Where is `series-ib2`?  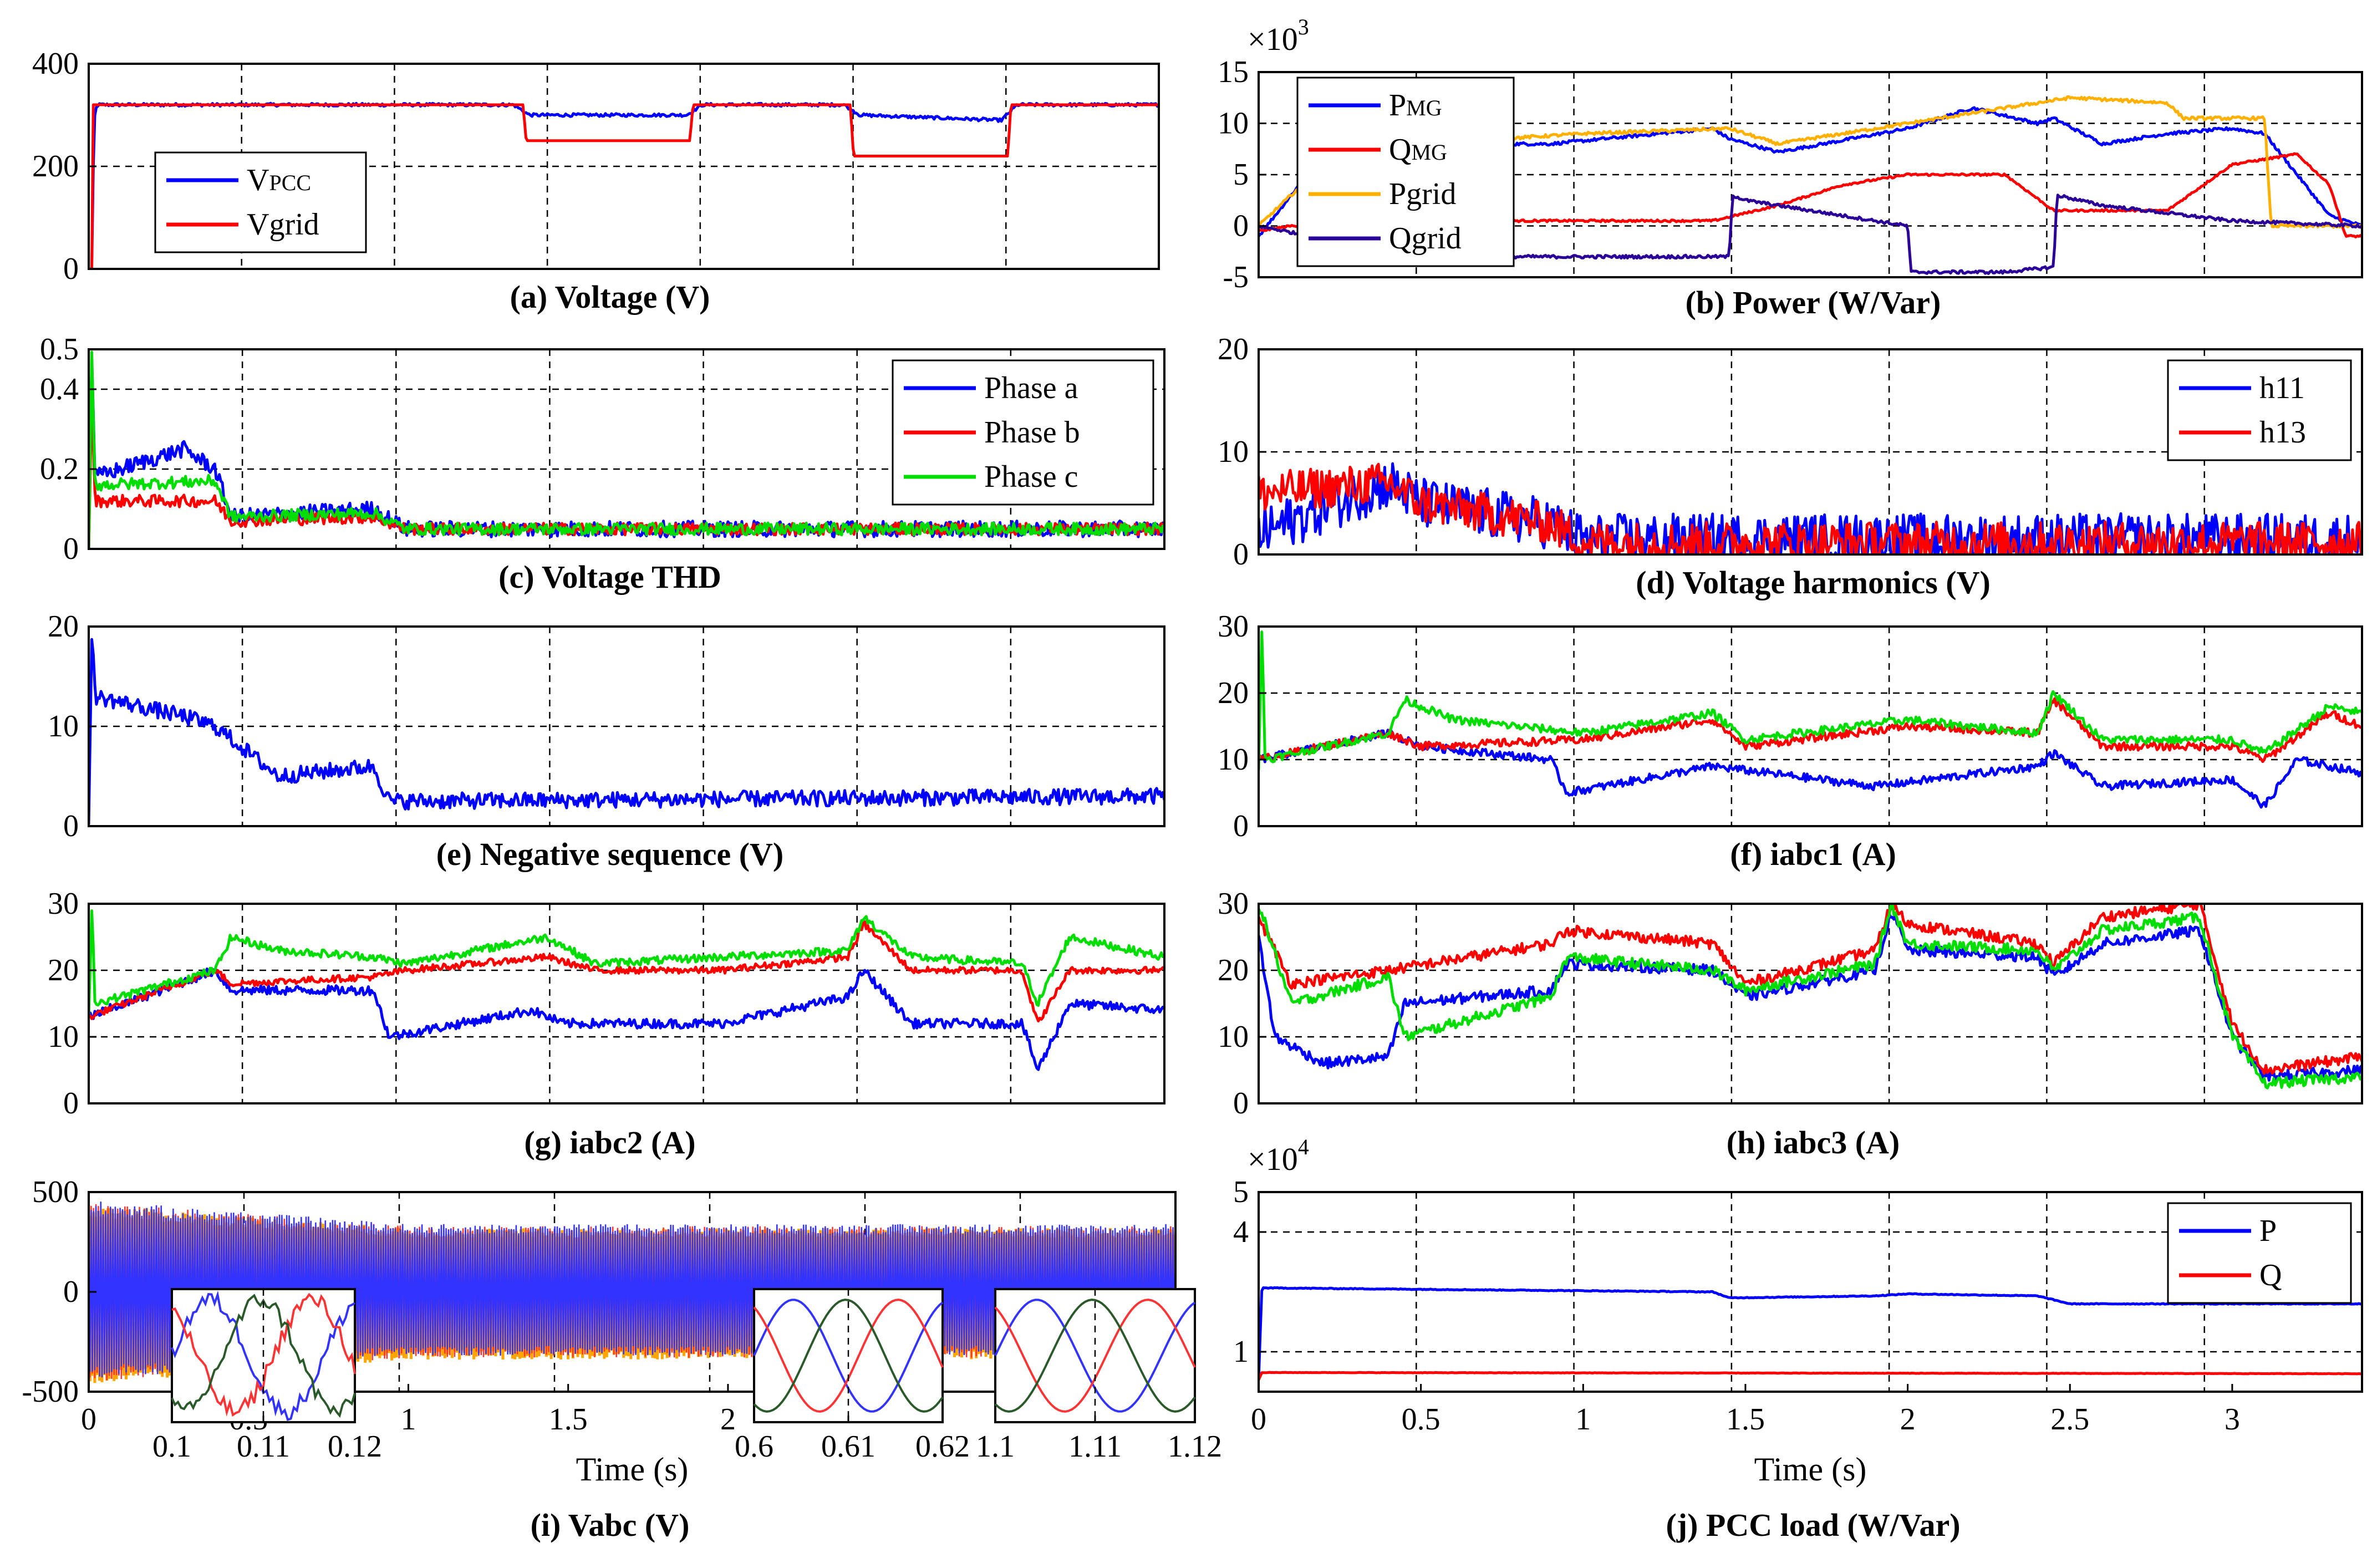
series-ib2 is located at coordinates (626, 971).